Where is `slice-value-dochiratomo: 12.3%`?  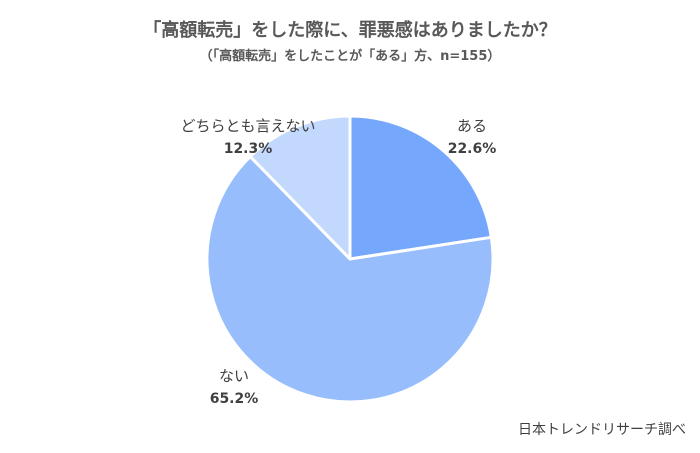 slice-value-dochiratomo: 12.3% is located at coordinates (248, 149).